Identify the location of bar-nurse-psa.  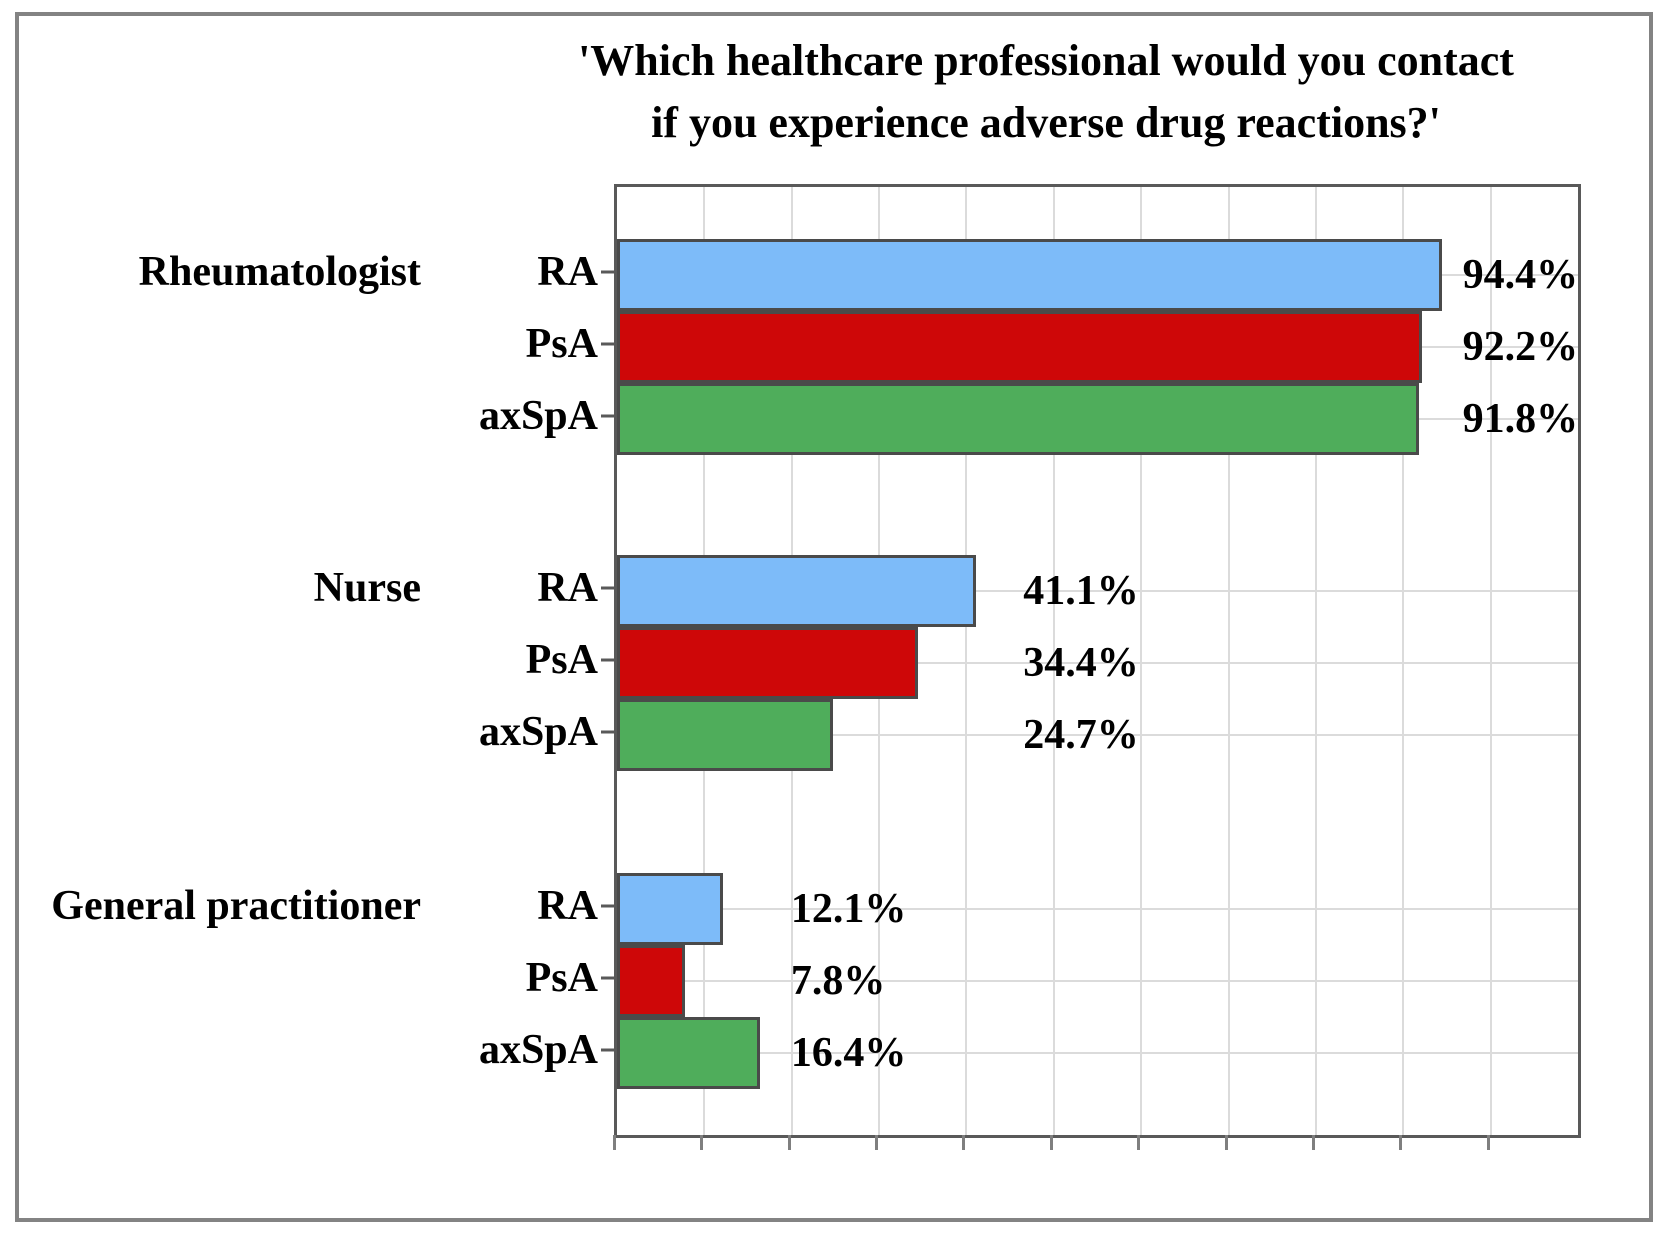
(767, 663).